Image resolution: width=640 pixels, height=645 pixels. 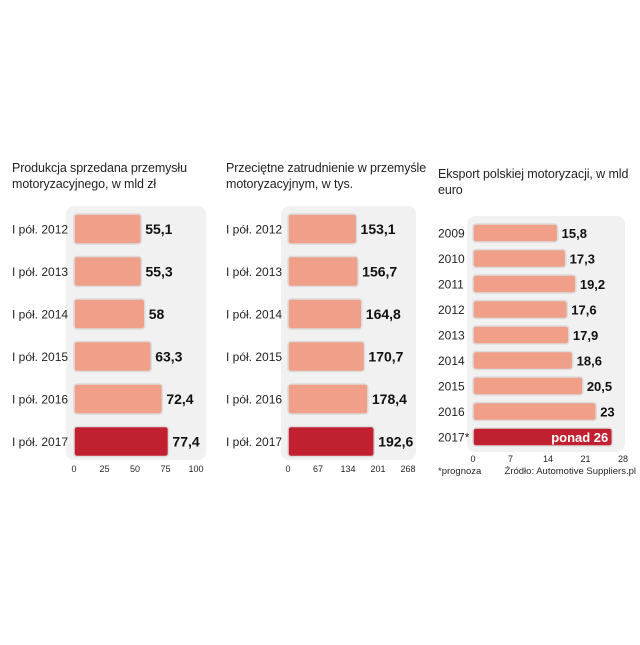 What do you see at coordinates (450, 190) in the screenshot?
I see `chart-title-line: euro` at bounding box center [450, 190].